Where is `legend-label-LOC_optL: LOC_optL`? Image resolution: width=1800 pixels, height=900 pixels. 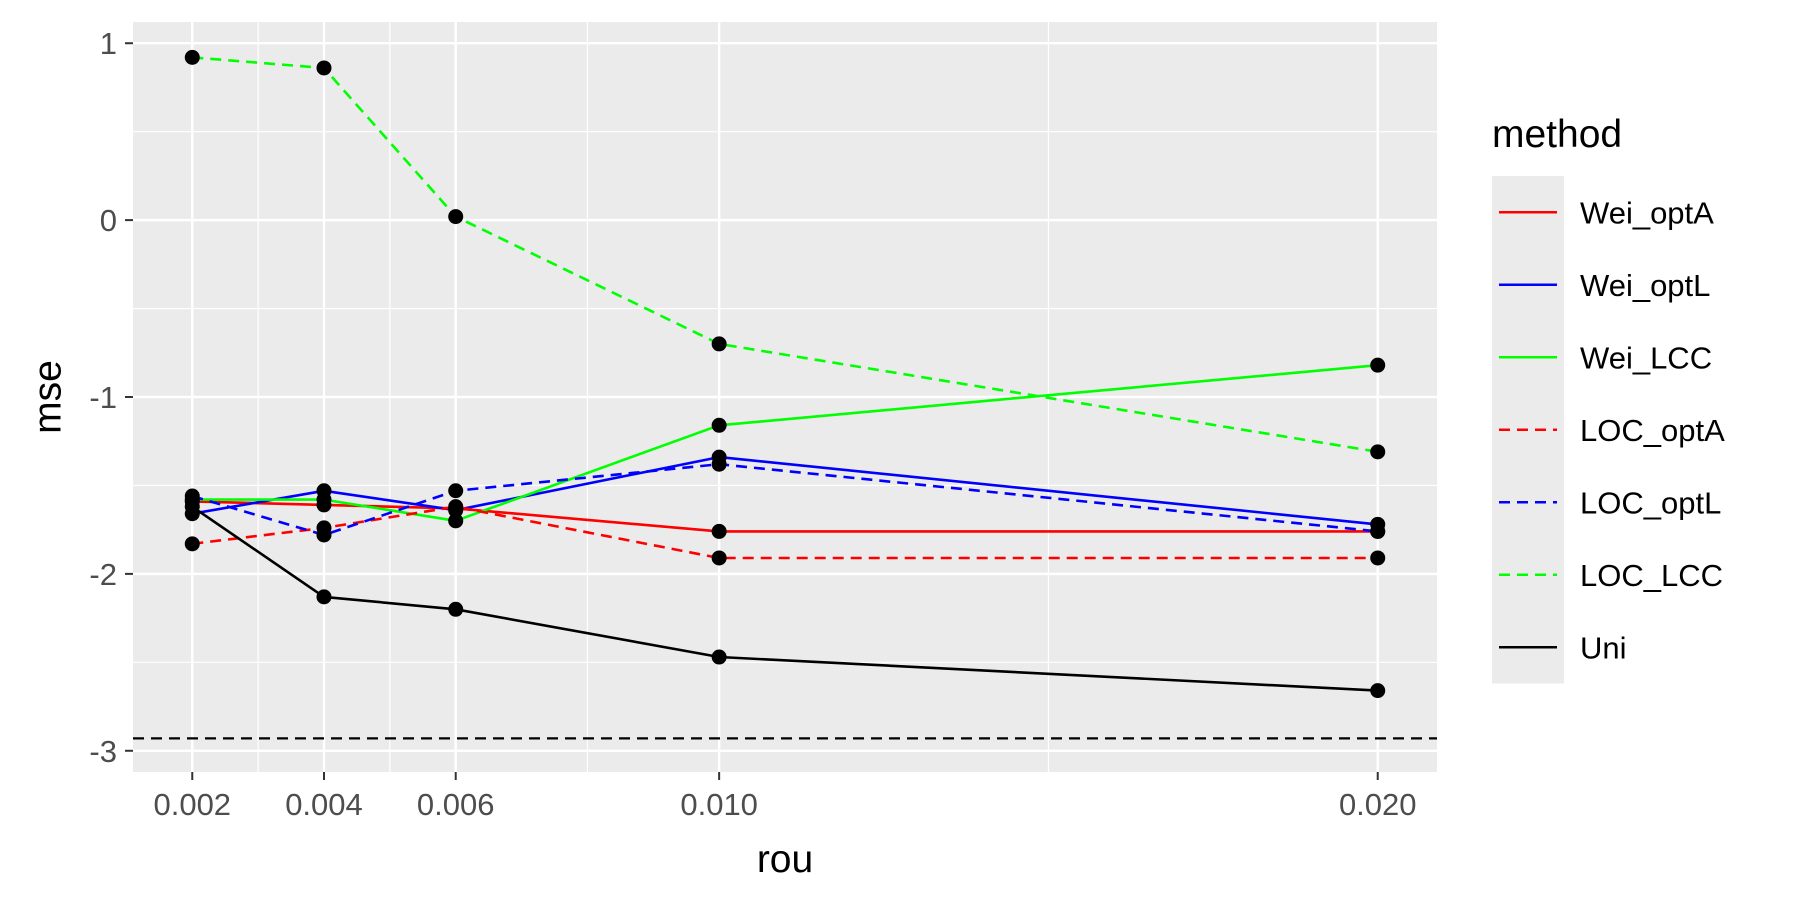
legend-label-LOC_optL: LOC_optL is located at coordinates (1650, 502).